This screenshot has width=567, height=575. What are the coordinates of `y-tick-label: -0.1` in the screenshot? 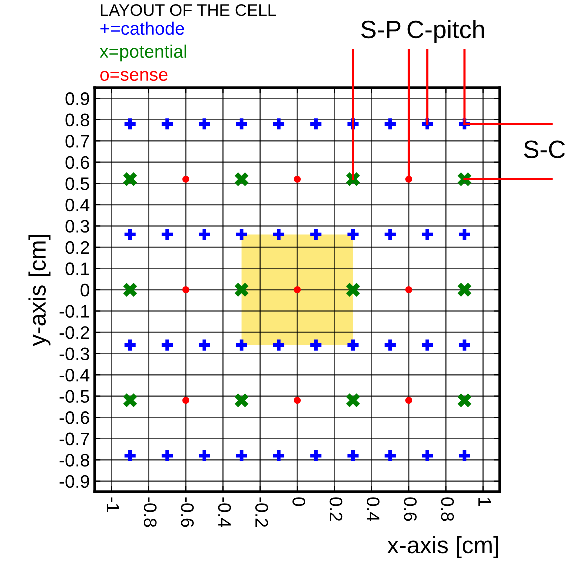 It's located at (75, 311).